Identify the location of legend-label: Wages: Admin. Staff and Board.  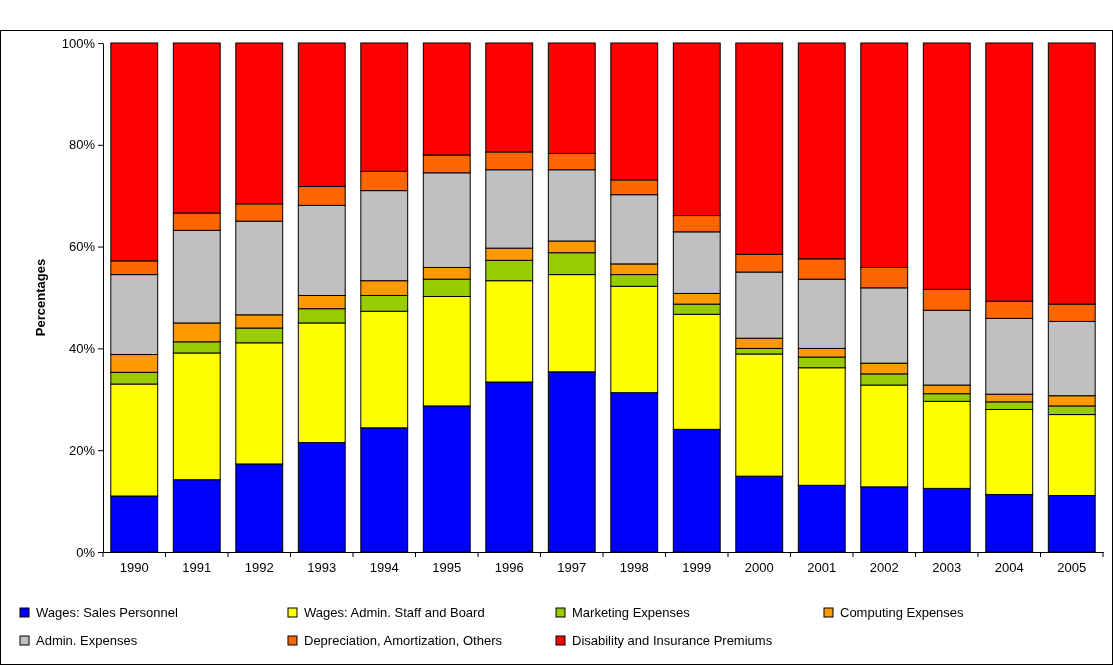
(394, 612).